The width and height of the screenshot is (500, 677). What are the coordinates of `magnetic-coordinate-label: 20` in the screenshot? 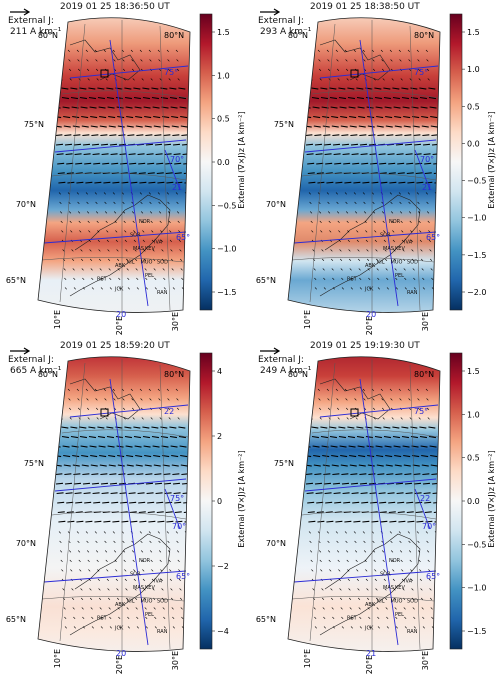 It's located at (121, 653).